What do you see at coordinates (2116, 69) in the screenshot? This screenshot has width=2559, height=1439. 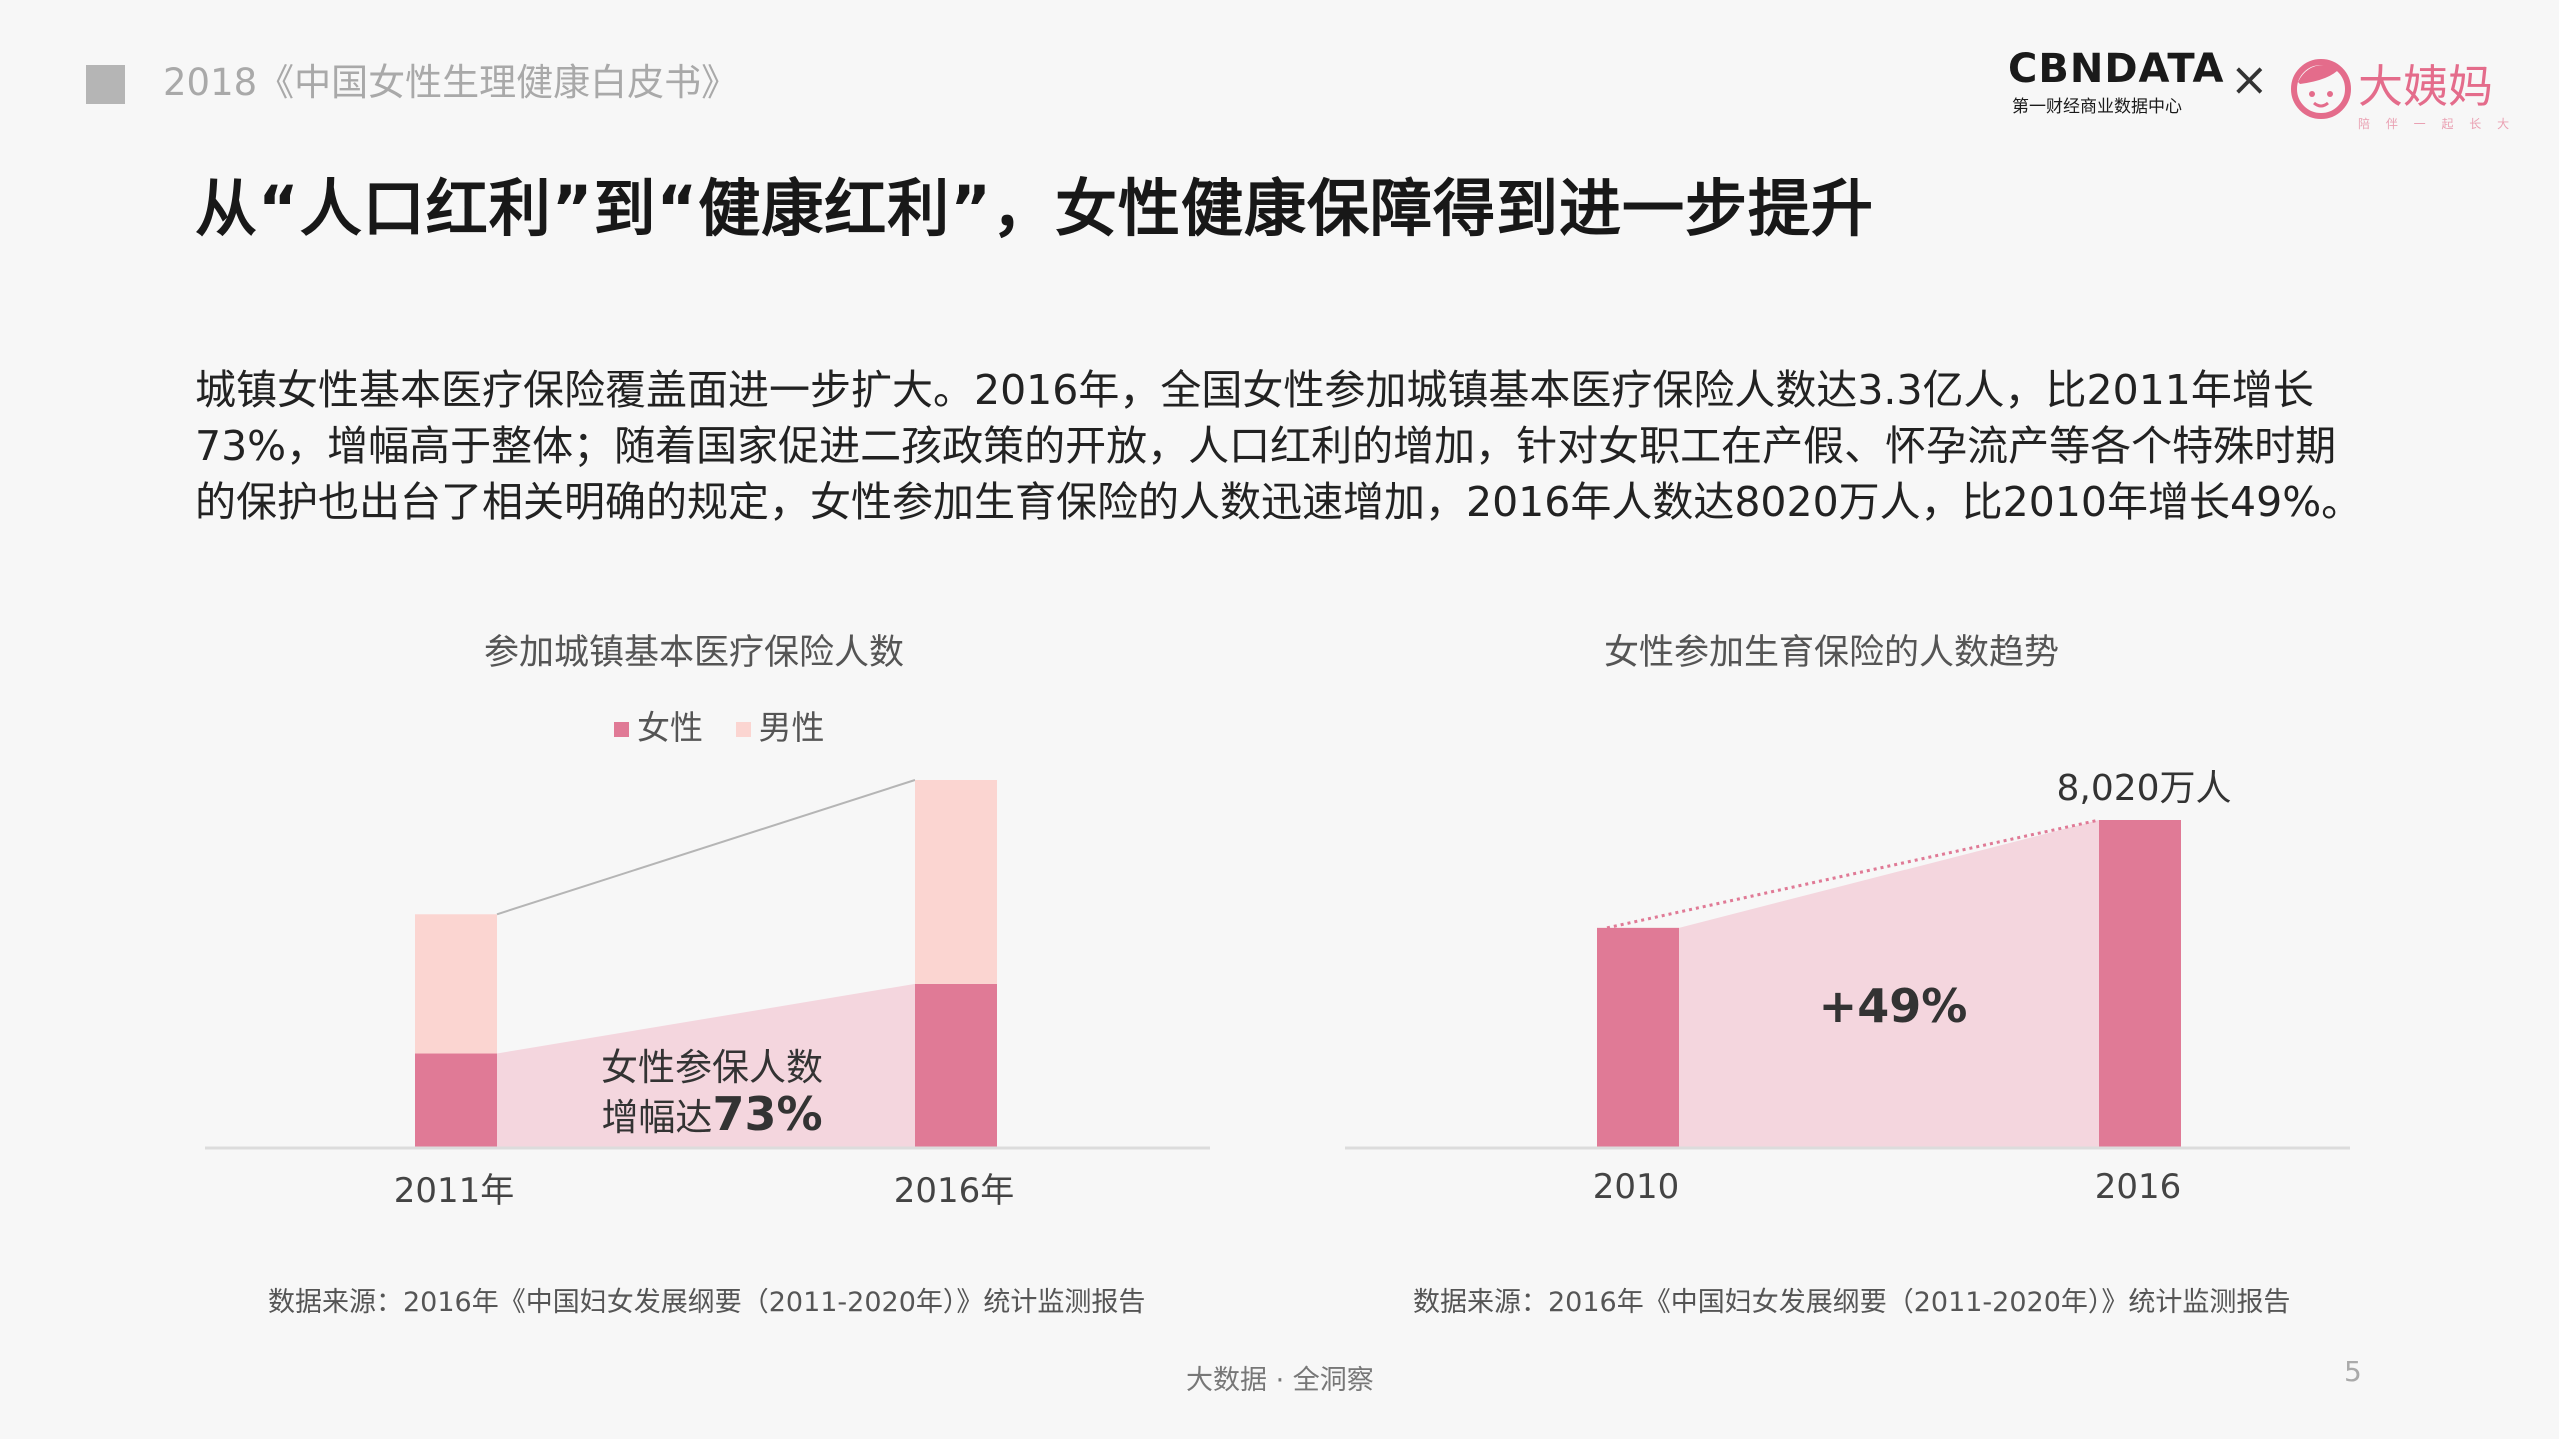 I see `cbndata-logo-text: CBNDATA` at bounding box center [2116, 69].